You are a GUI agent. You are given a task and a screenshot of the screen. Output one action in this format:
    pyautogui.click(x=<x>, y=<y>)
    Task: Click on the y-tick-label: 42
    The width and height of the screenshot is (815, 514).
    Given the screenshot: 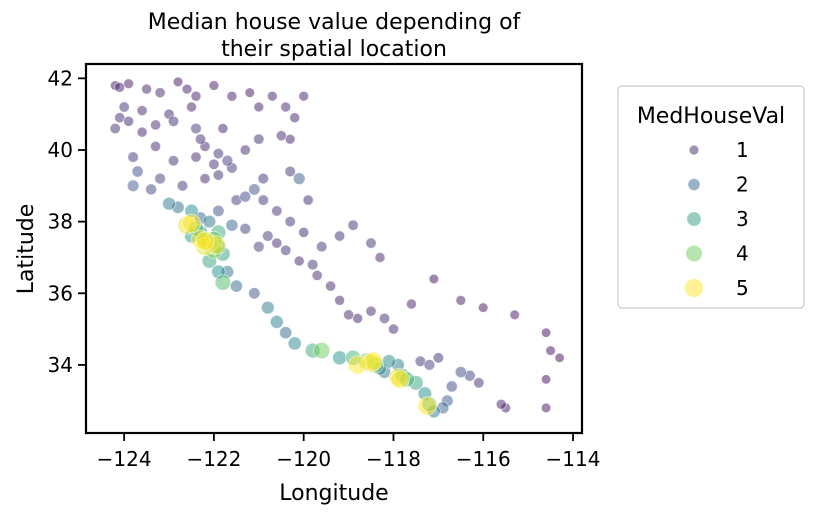 What is the action you would take?
    pyautogui.click(x=60, y=78)
    